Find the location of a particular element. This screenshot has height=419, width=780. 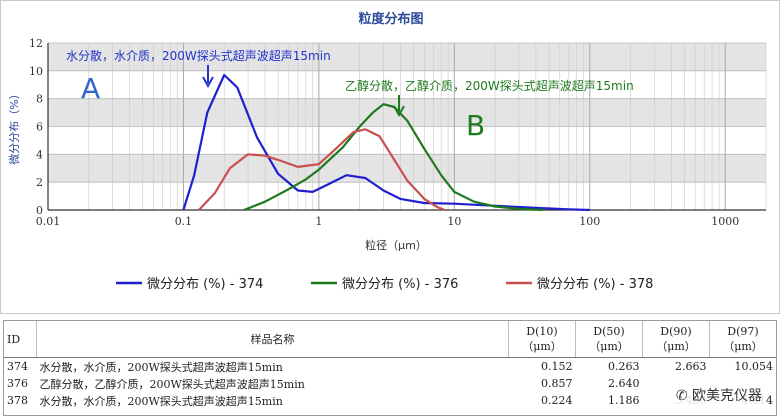

annotation-sample-a: 水分散，水介质，200W探头式超声波超声15min is located at coordinates (198, 55).